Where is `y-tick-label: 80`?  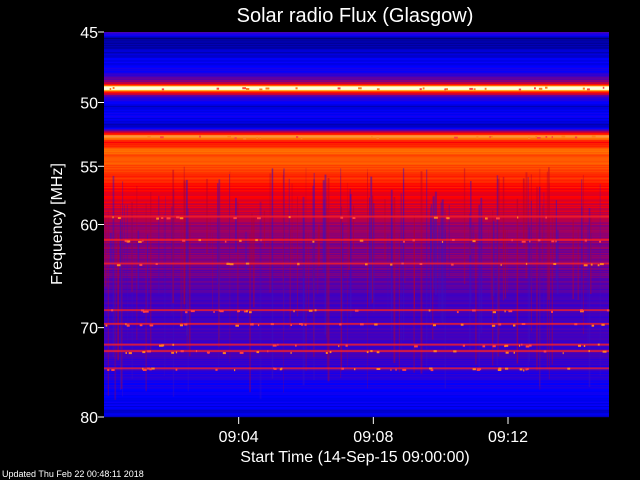
y-tick-label: 80 is located at coordinates (89, 418).